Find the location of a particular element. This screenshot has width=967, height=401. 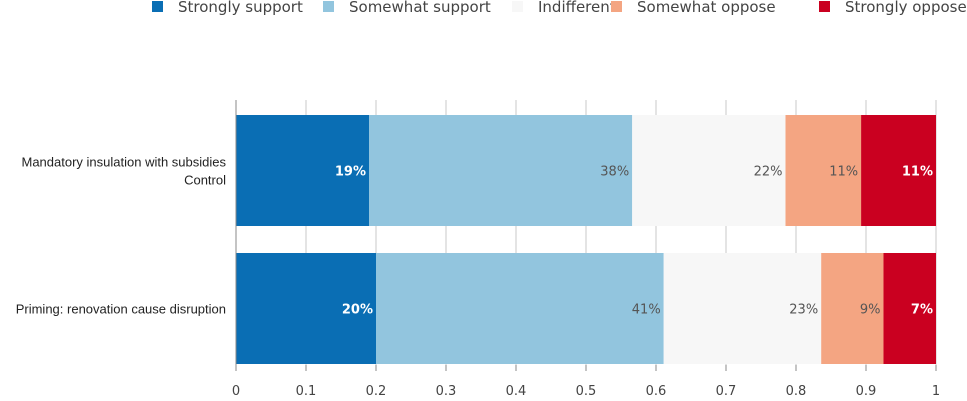

x-tick-label: 0.1 is located at coordinates (306, 391).